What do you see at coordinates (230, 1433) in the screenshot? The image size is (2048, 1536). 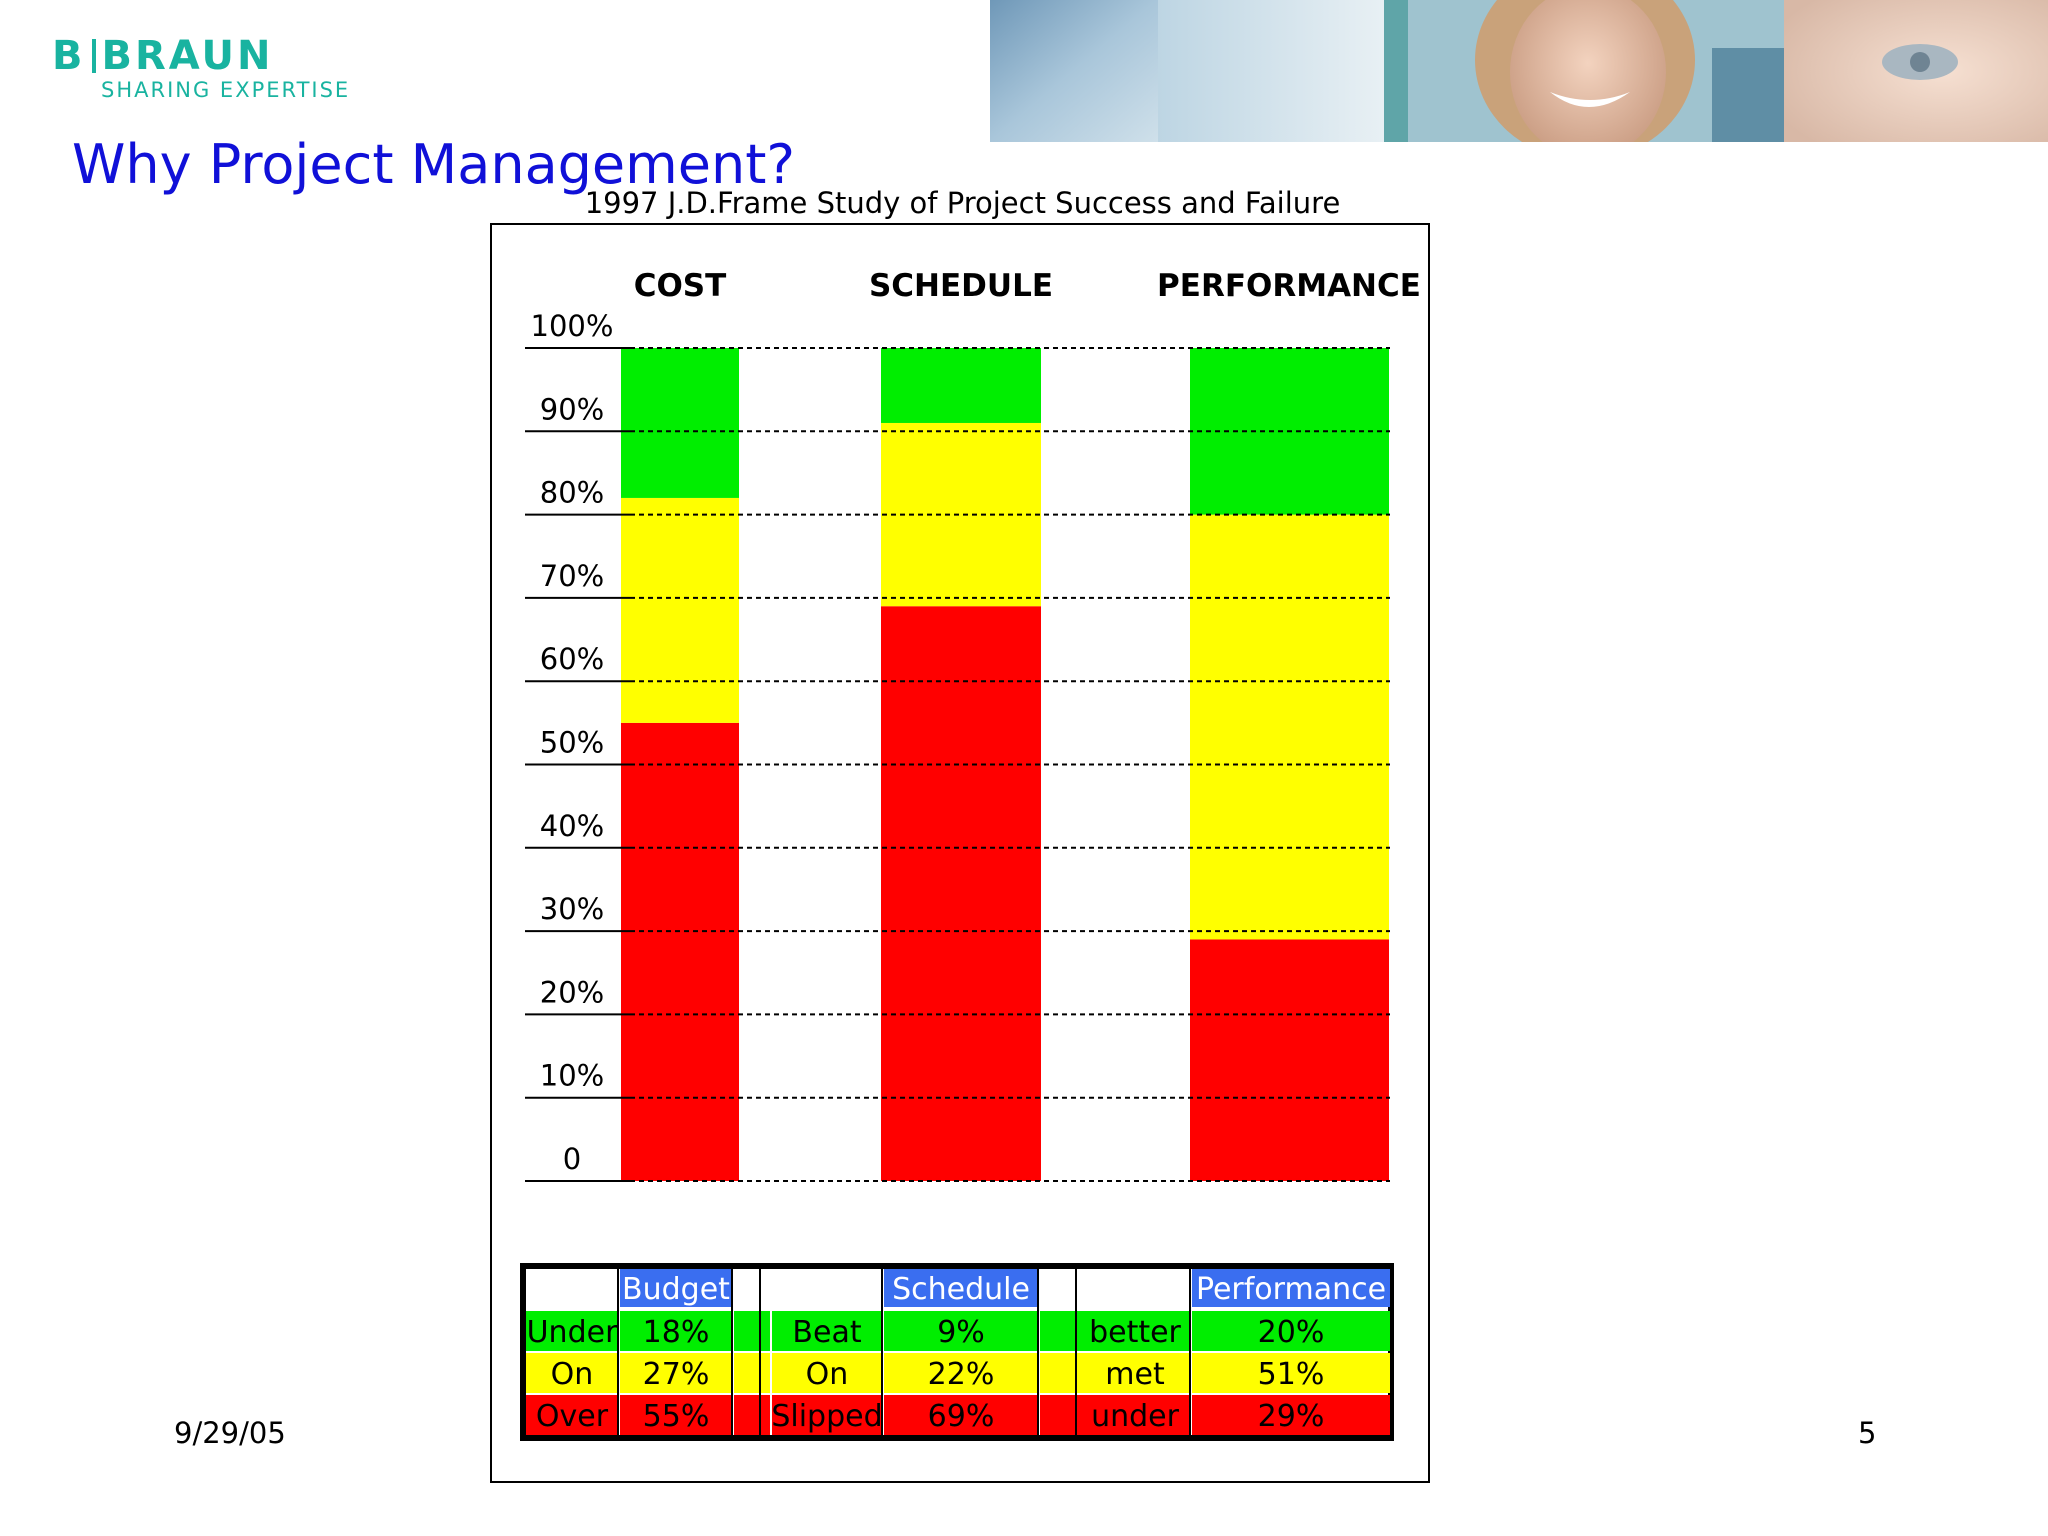 I see `slide-date: 9/29/05` at bounding box center [230, 1433].